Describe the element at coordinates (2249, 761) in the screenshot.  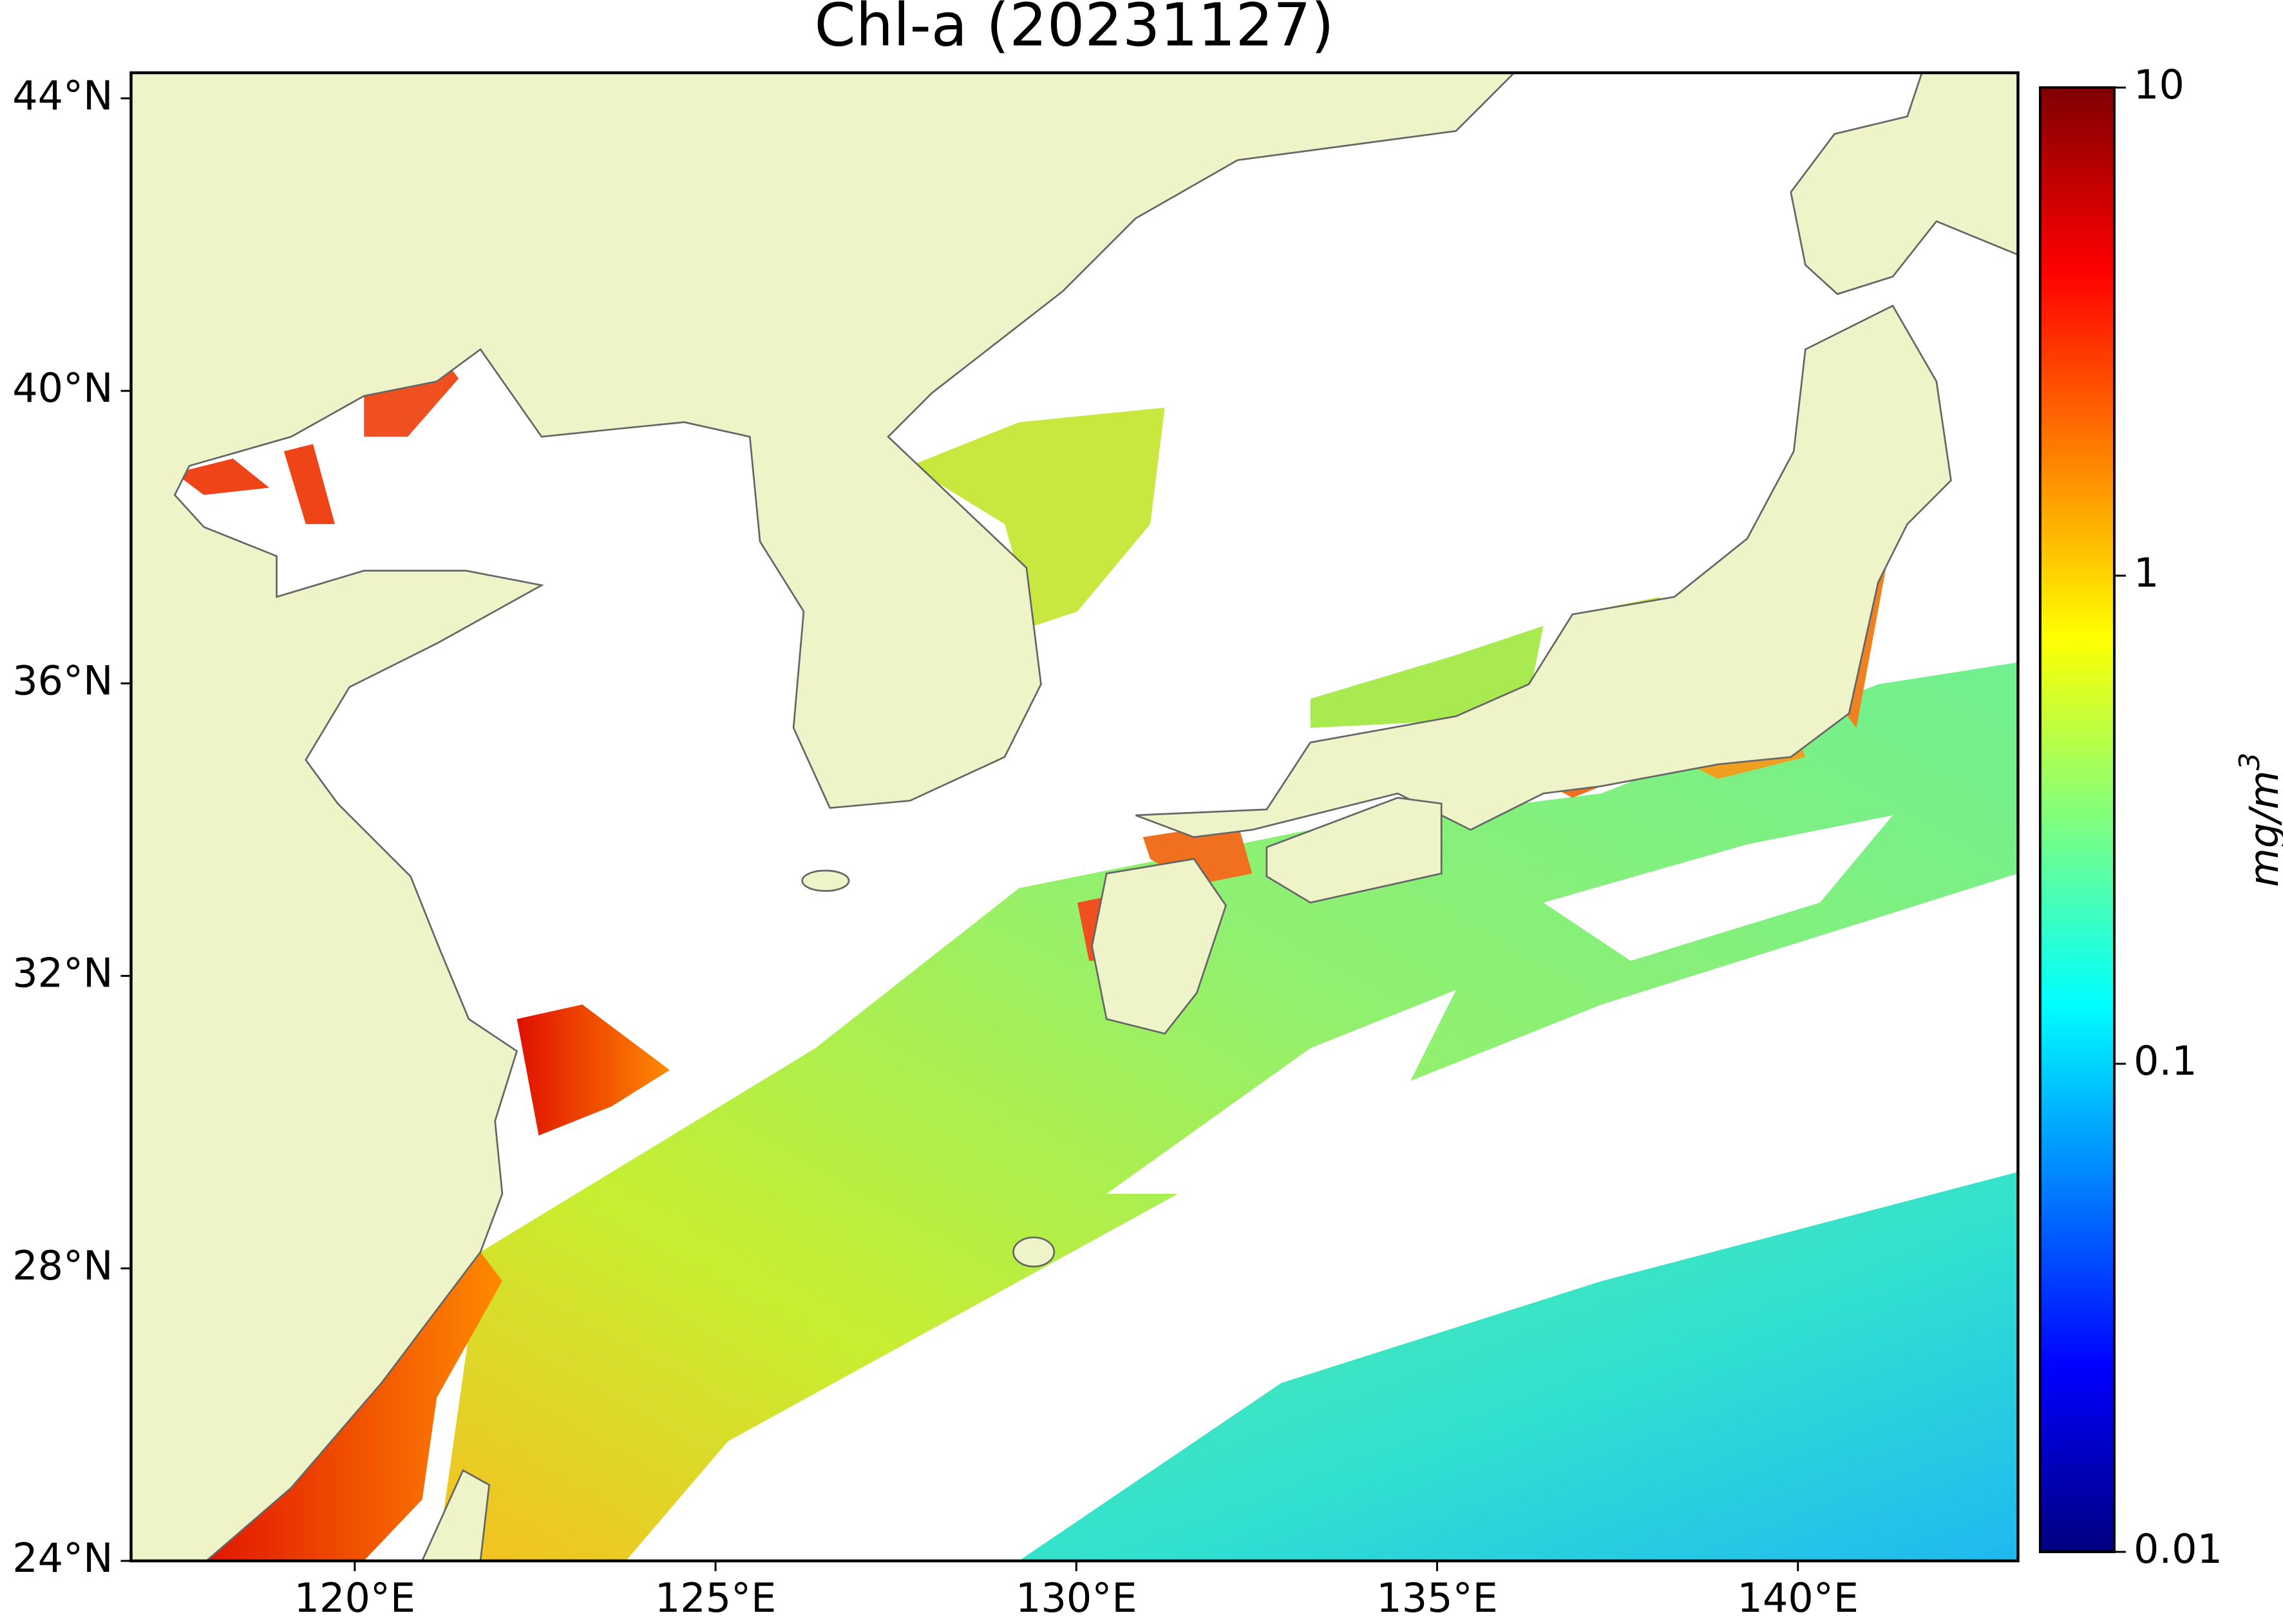
I see `colorbar-label-sup: 3` at that location.